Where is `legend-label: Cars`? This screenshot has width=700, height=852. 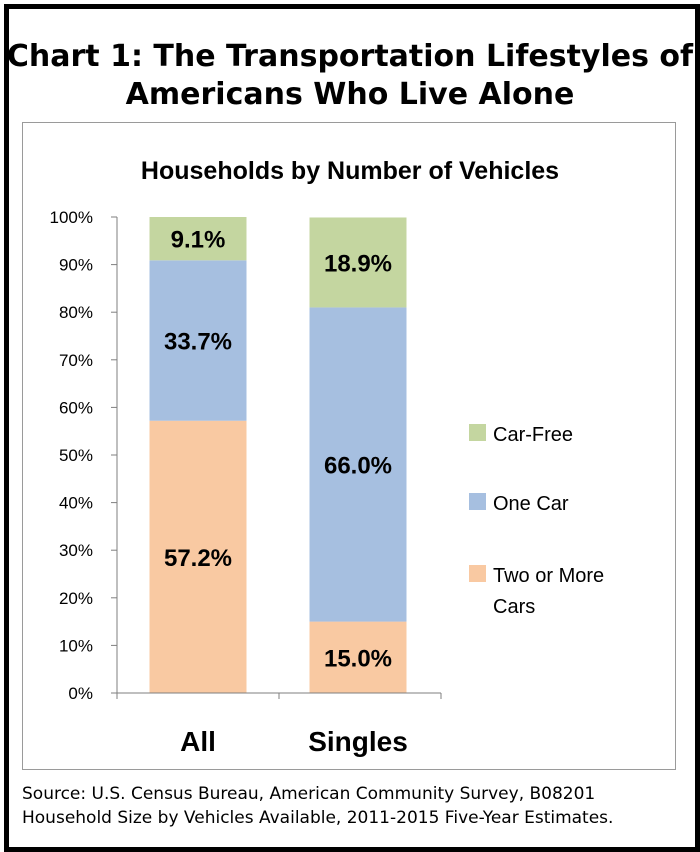 legend-label: Cars is located at coordinates (514, 607).